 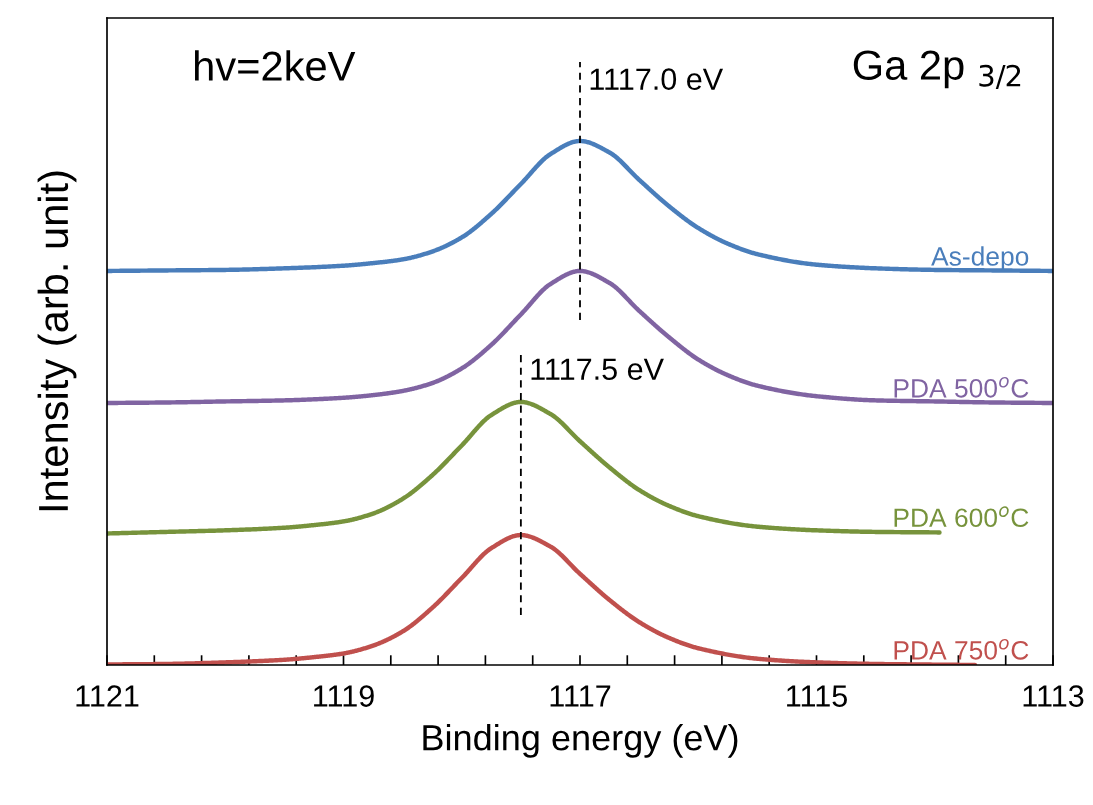 I want to click on ref-line-label: 1117.5 eV, so click(x=597, y=369).